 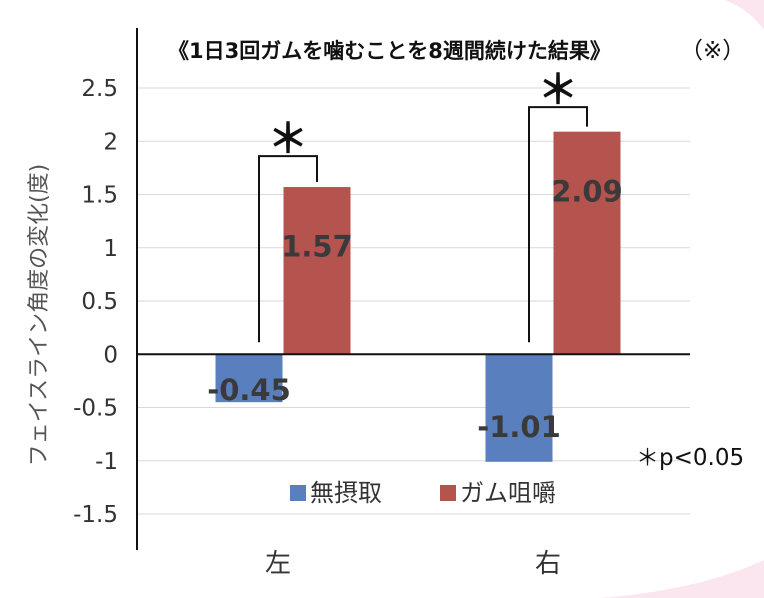 What do you see at coordinates (548, 564) in the screenshot?
I see `category-label: 右` at bounding box center [548, 564].